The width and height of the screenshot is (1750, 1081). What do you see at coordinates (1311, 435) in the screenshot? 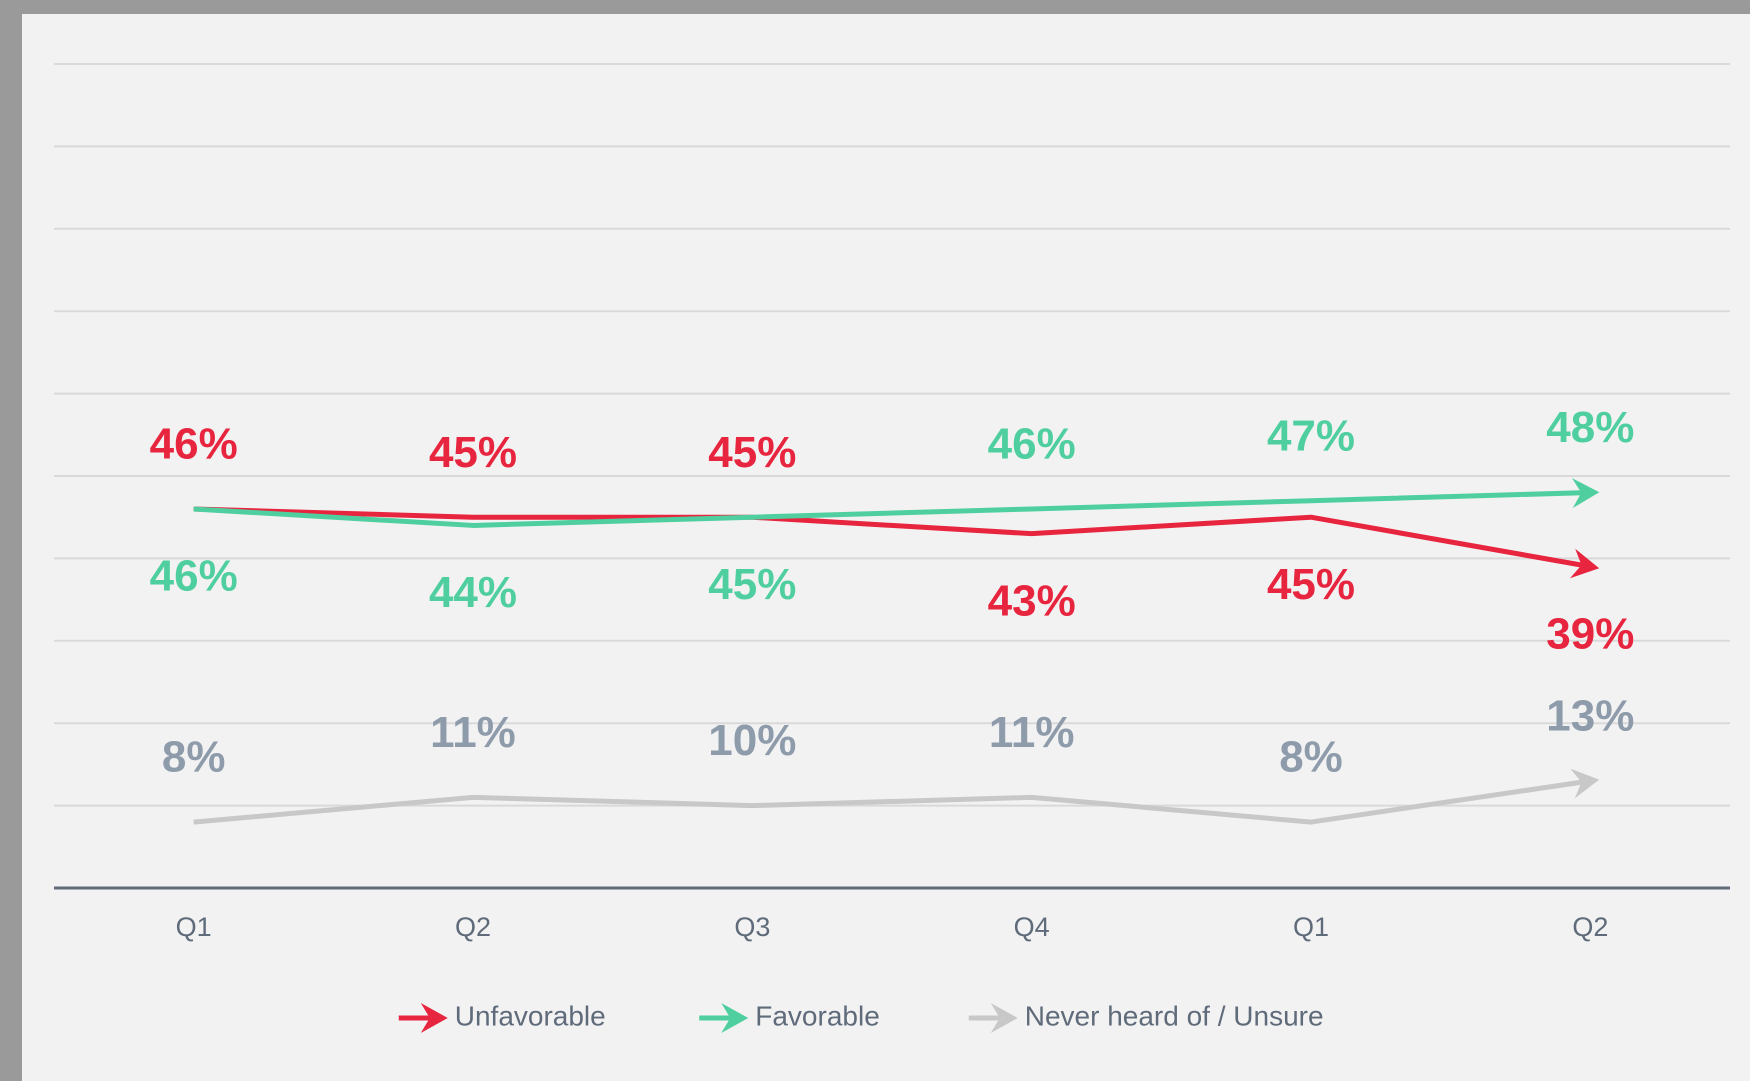
I see `value-label: 47%` at bounding box center [1311, 435].